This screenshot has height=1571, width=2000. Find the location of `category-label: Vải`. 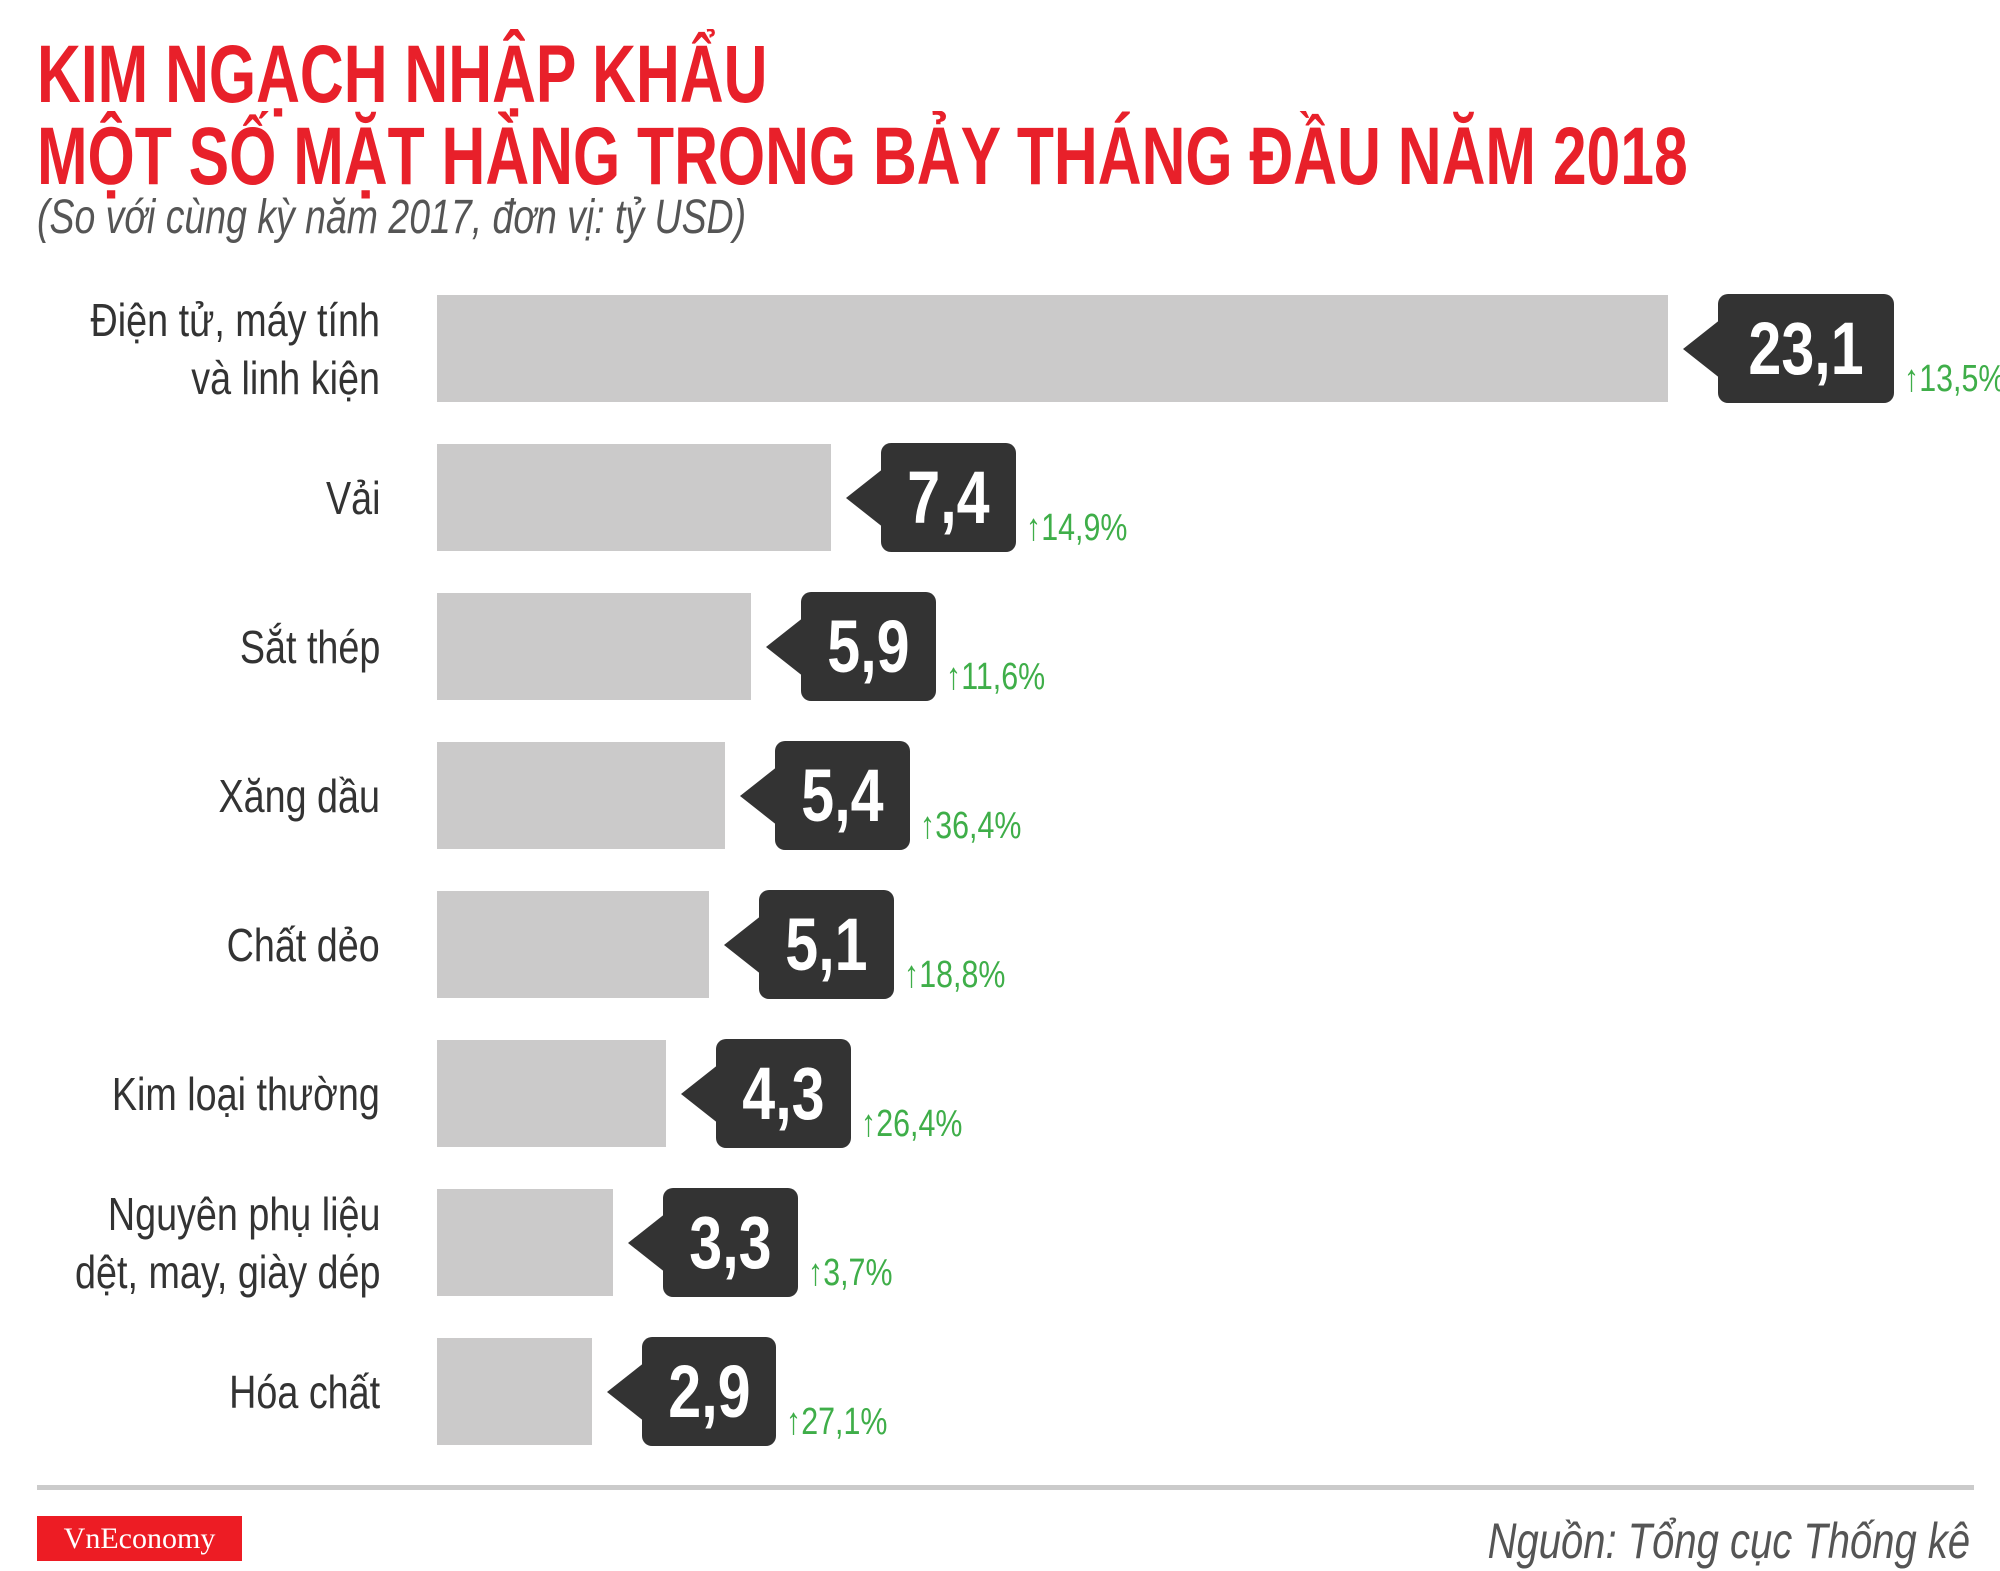

category-label: Vải is located at coordinates (352, 497).